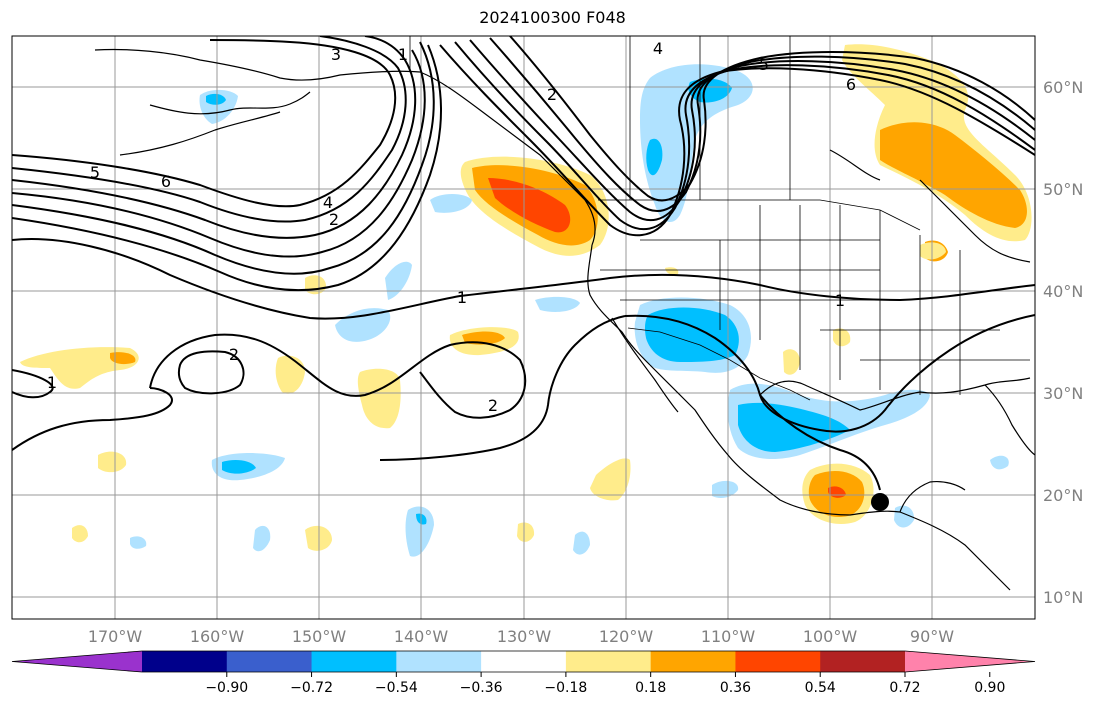 The height and width of the screenshot is (712, 1105). I want to click on colorbar-tick-label: −0.54, so click(396, 688).